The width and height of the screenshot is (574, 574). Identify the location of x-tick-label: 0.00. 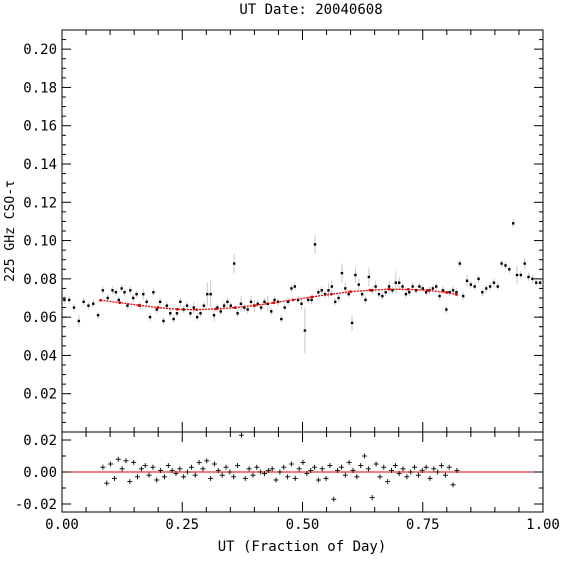
(62, 525).